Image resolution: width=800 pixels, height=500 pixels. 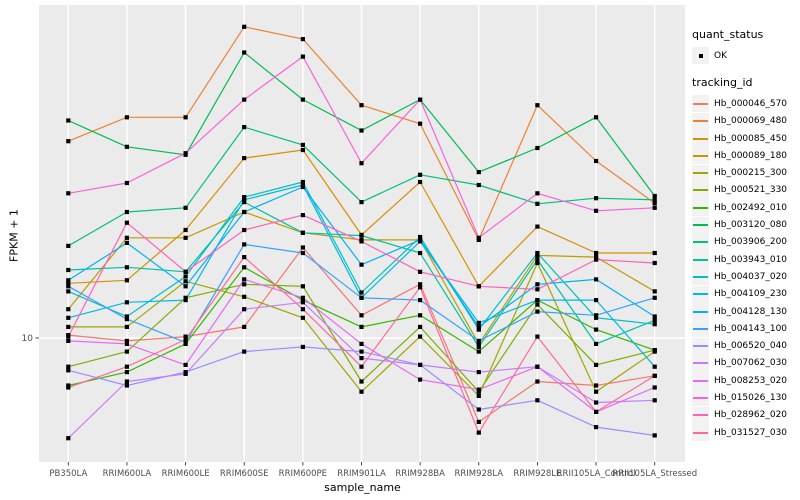 I want to click on x-axis-title: sample_name, so click(x=362, y=487).